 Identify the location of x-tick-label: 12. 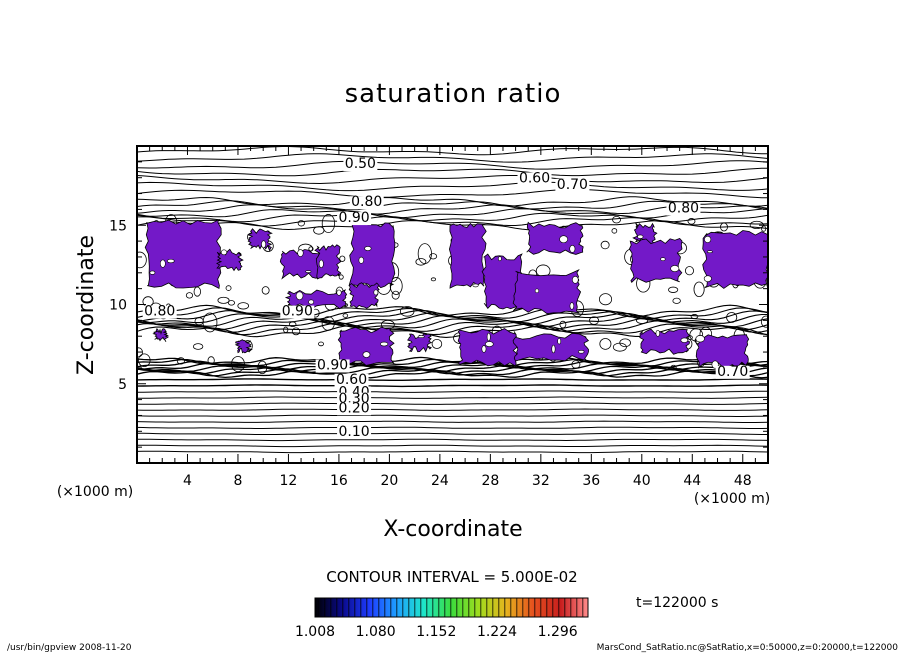
(289, 481).